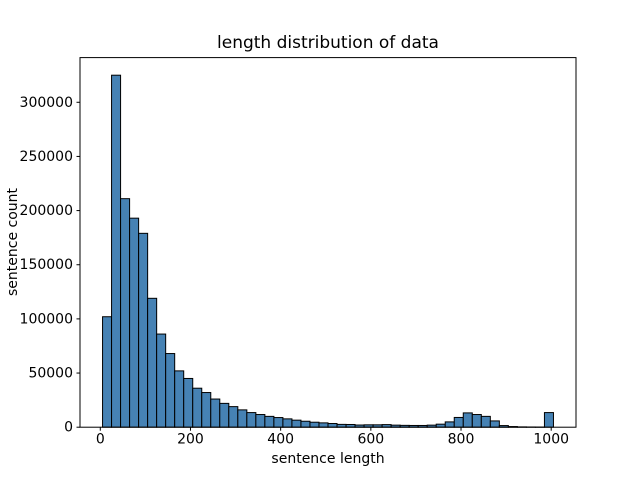 Image resolution: width=640 pixels, height=480 pixels. I want to click on x-axis-ticks: 0 200 400 600 800 1000, so click(332, 437).